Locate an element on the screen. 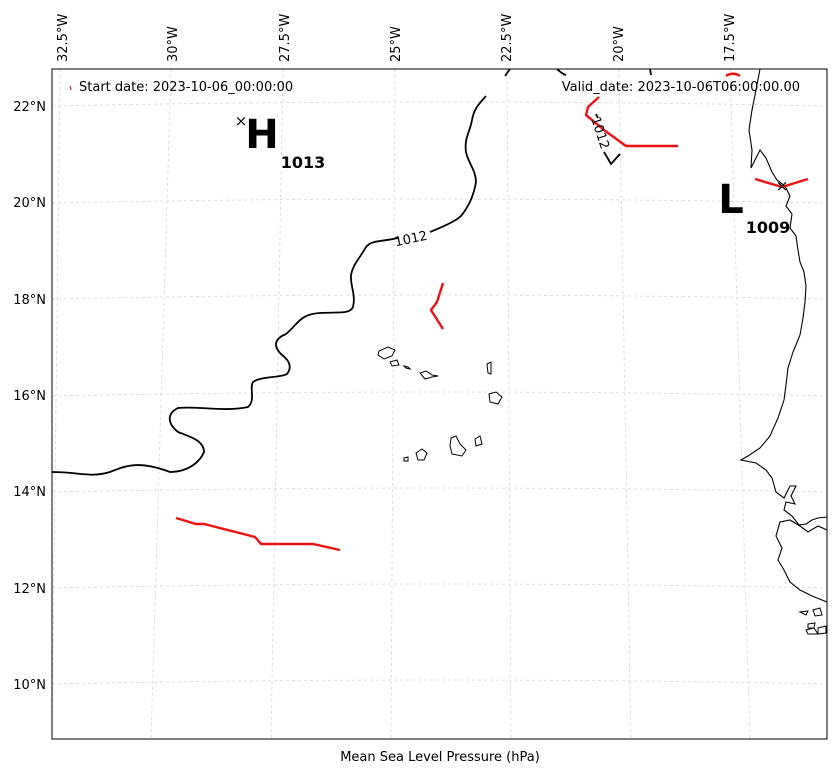  sal is located at coordinates (489, 368).